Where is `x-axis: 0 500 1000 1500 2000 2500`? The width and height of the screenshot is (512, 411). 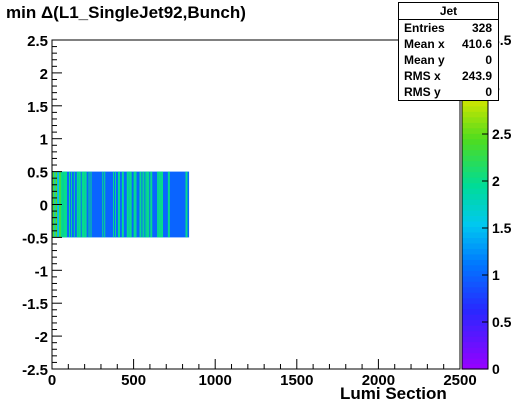 x-axis: 0 500 1000 1500 2000 2500 is located at coordinates (262, 374).